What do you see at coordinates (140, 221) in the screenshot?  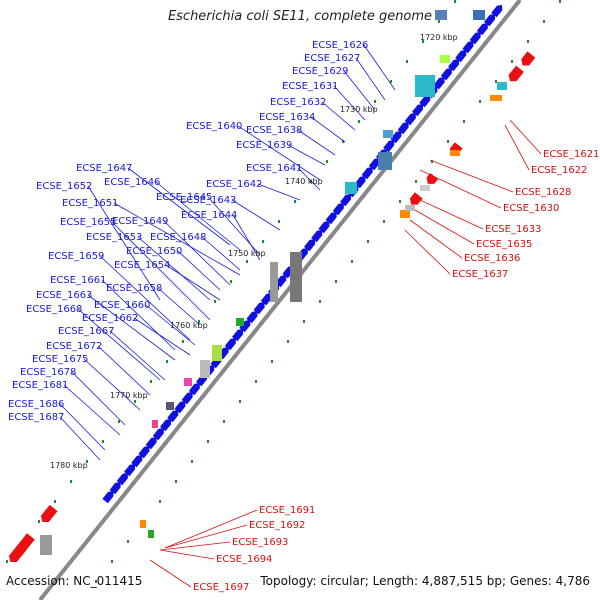 I see `forward-gene-label: ECSE_1649` at bounding box center [140, 221].